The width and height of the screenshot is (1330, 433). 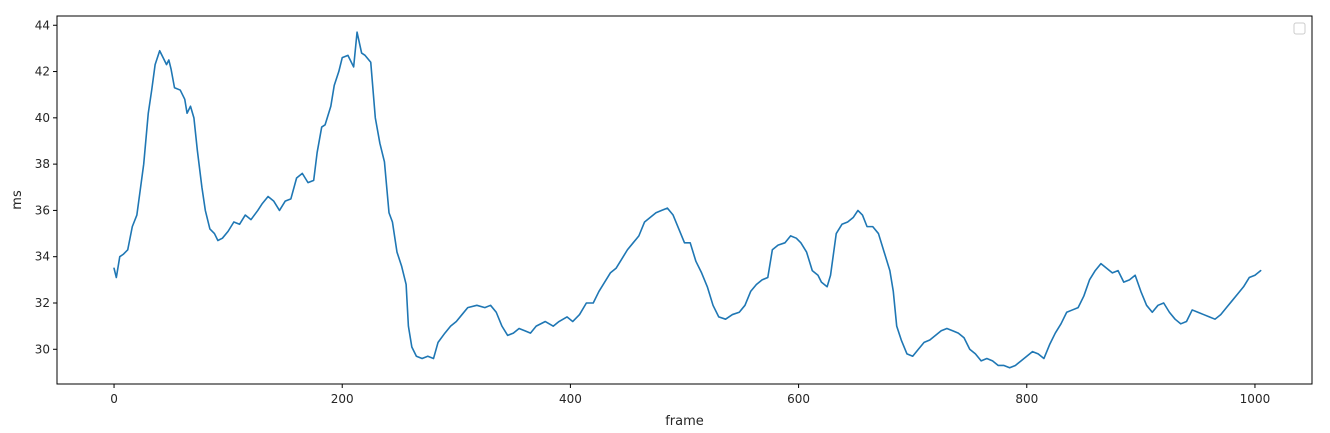 I want to click on y-tick-label: 38, so click(x=42, y=164).